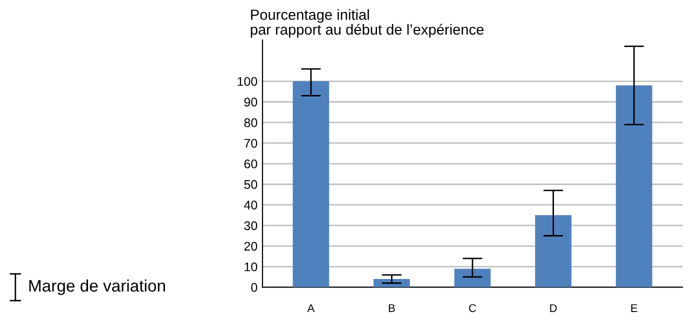 The height and width of the screenshot is (334, 700). What do you see at coordinates (251, 225) in the screenshot?
I see `y-tick-label: 30` at bounding box center [251, 225].